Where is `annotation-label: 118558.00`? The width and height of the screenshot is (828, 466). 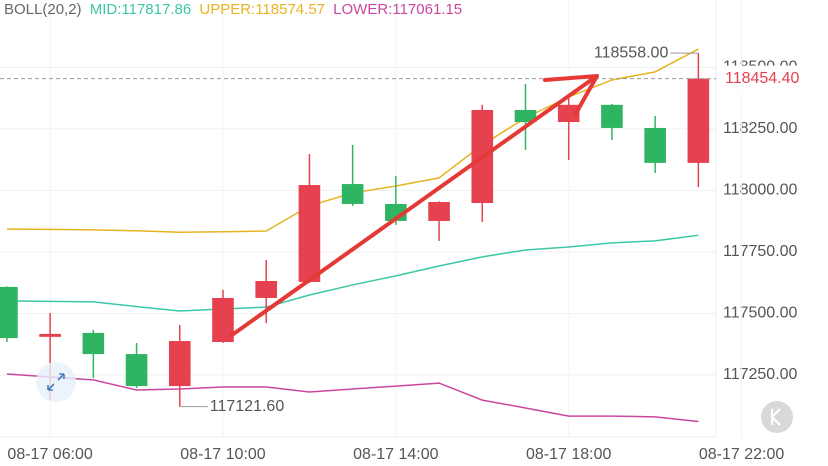 annotation-label: 118558.00 is located at coordinates (631, 52).